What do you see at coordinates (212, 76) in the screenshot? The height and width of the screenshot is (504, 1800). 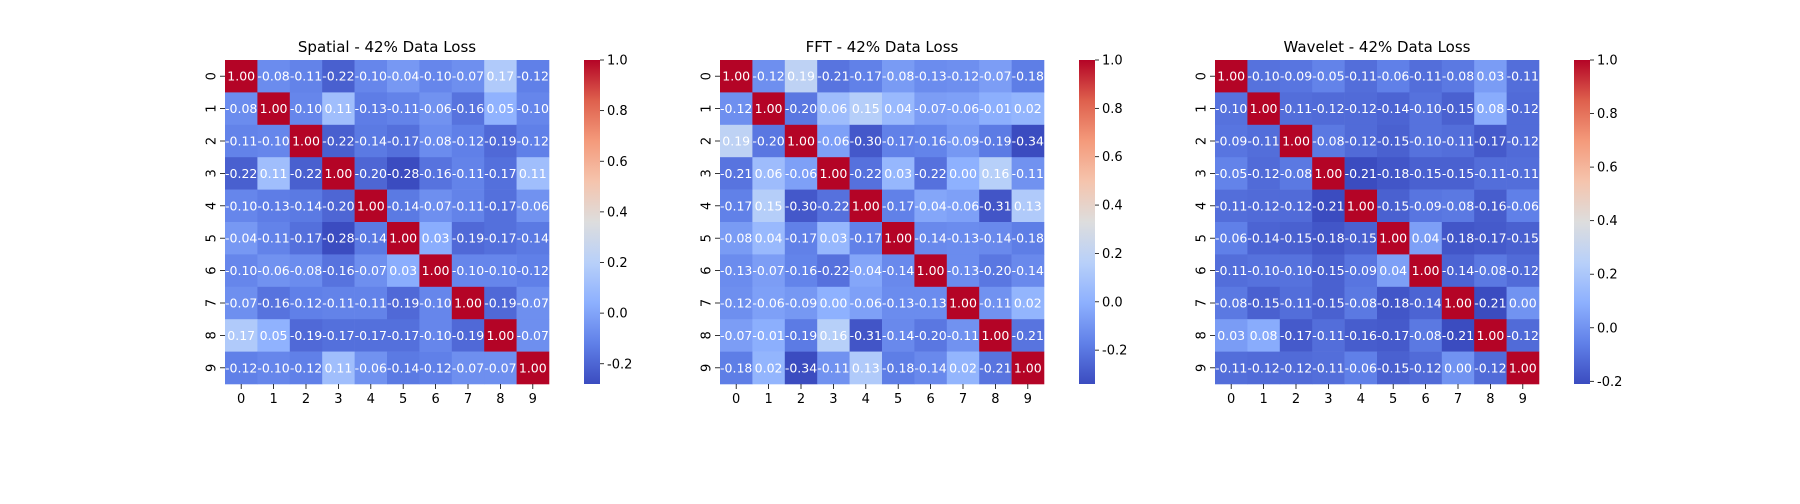 I see `y-tick-label: 0` at bounding box center [212, 76].